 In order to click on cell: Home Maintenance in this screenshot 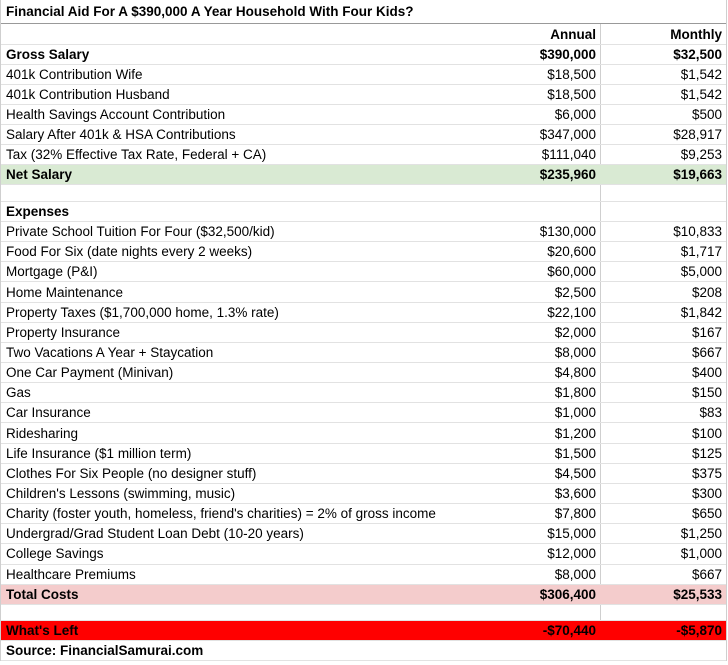, I will do `click(65, 292)`.